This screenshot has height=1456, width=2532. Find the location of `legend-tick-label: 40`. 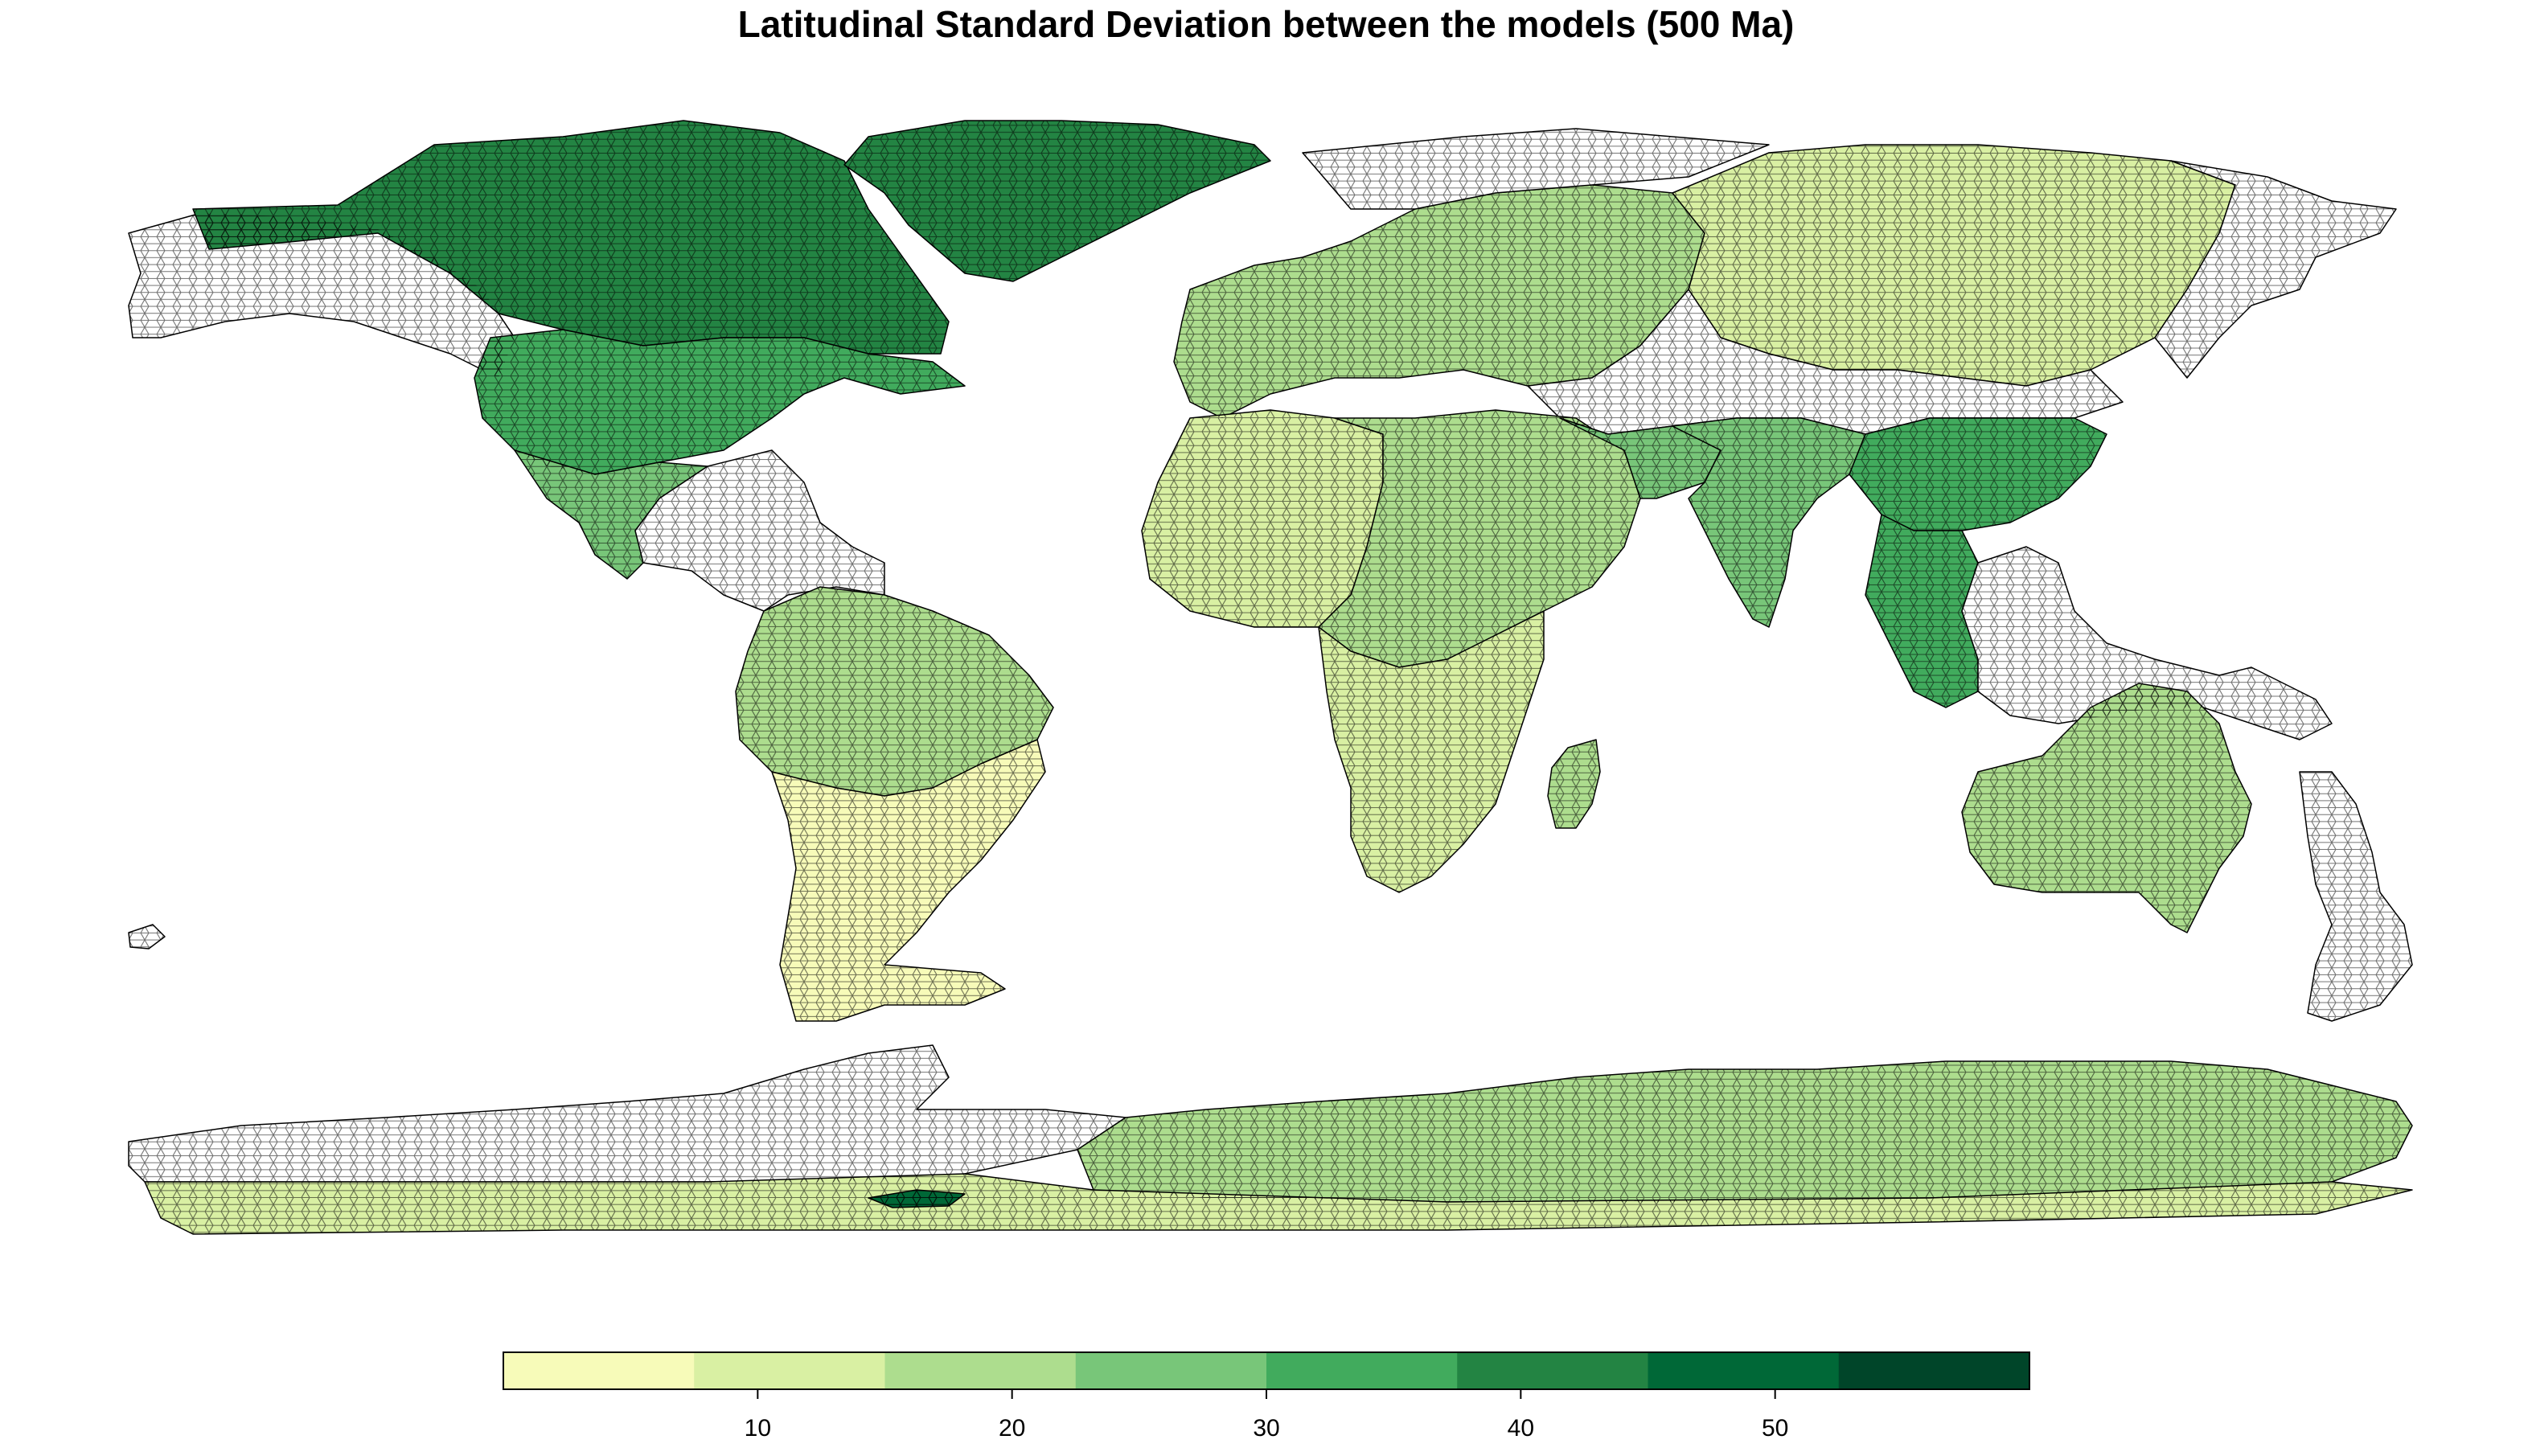

legend-tick-label: 40 is located at coordinates (1521, 1428).